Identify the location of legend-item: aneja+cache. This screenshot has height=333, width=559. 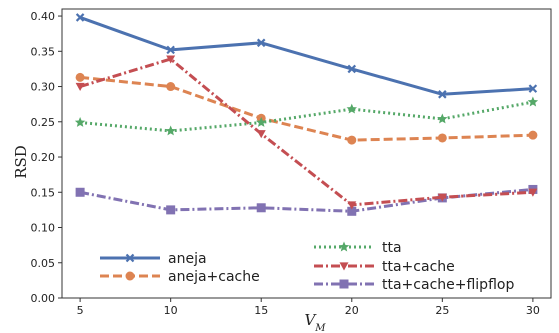
(180, 277).